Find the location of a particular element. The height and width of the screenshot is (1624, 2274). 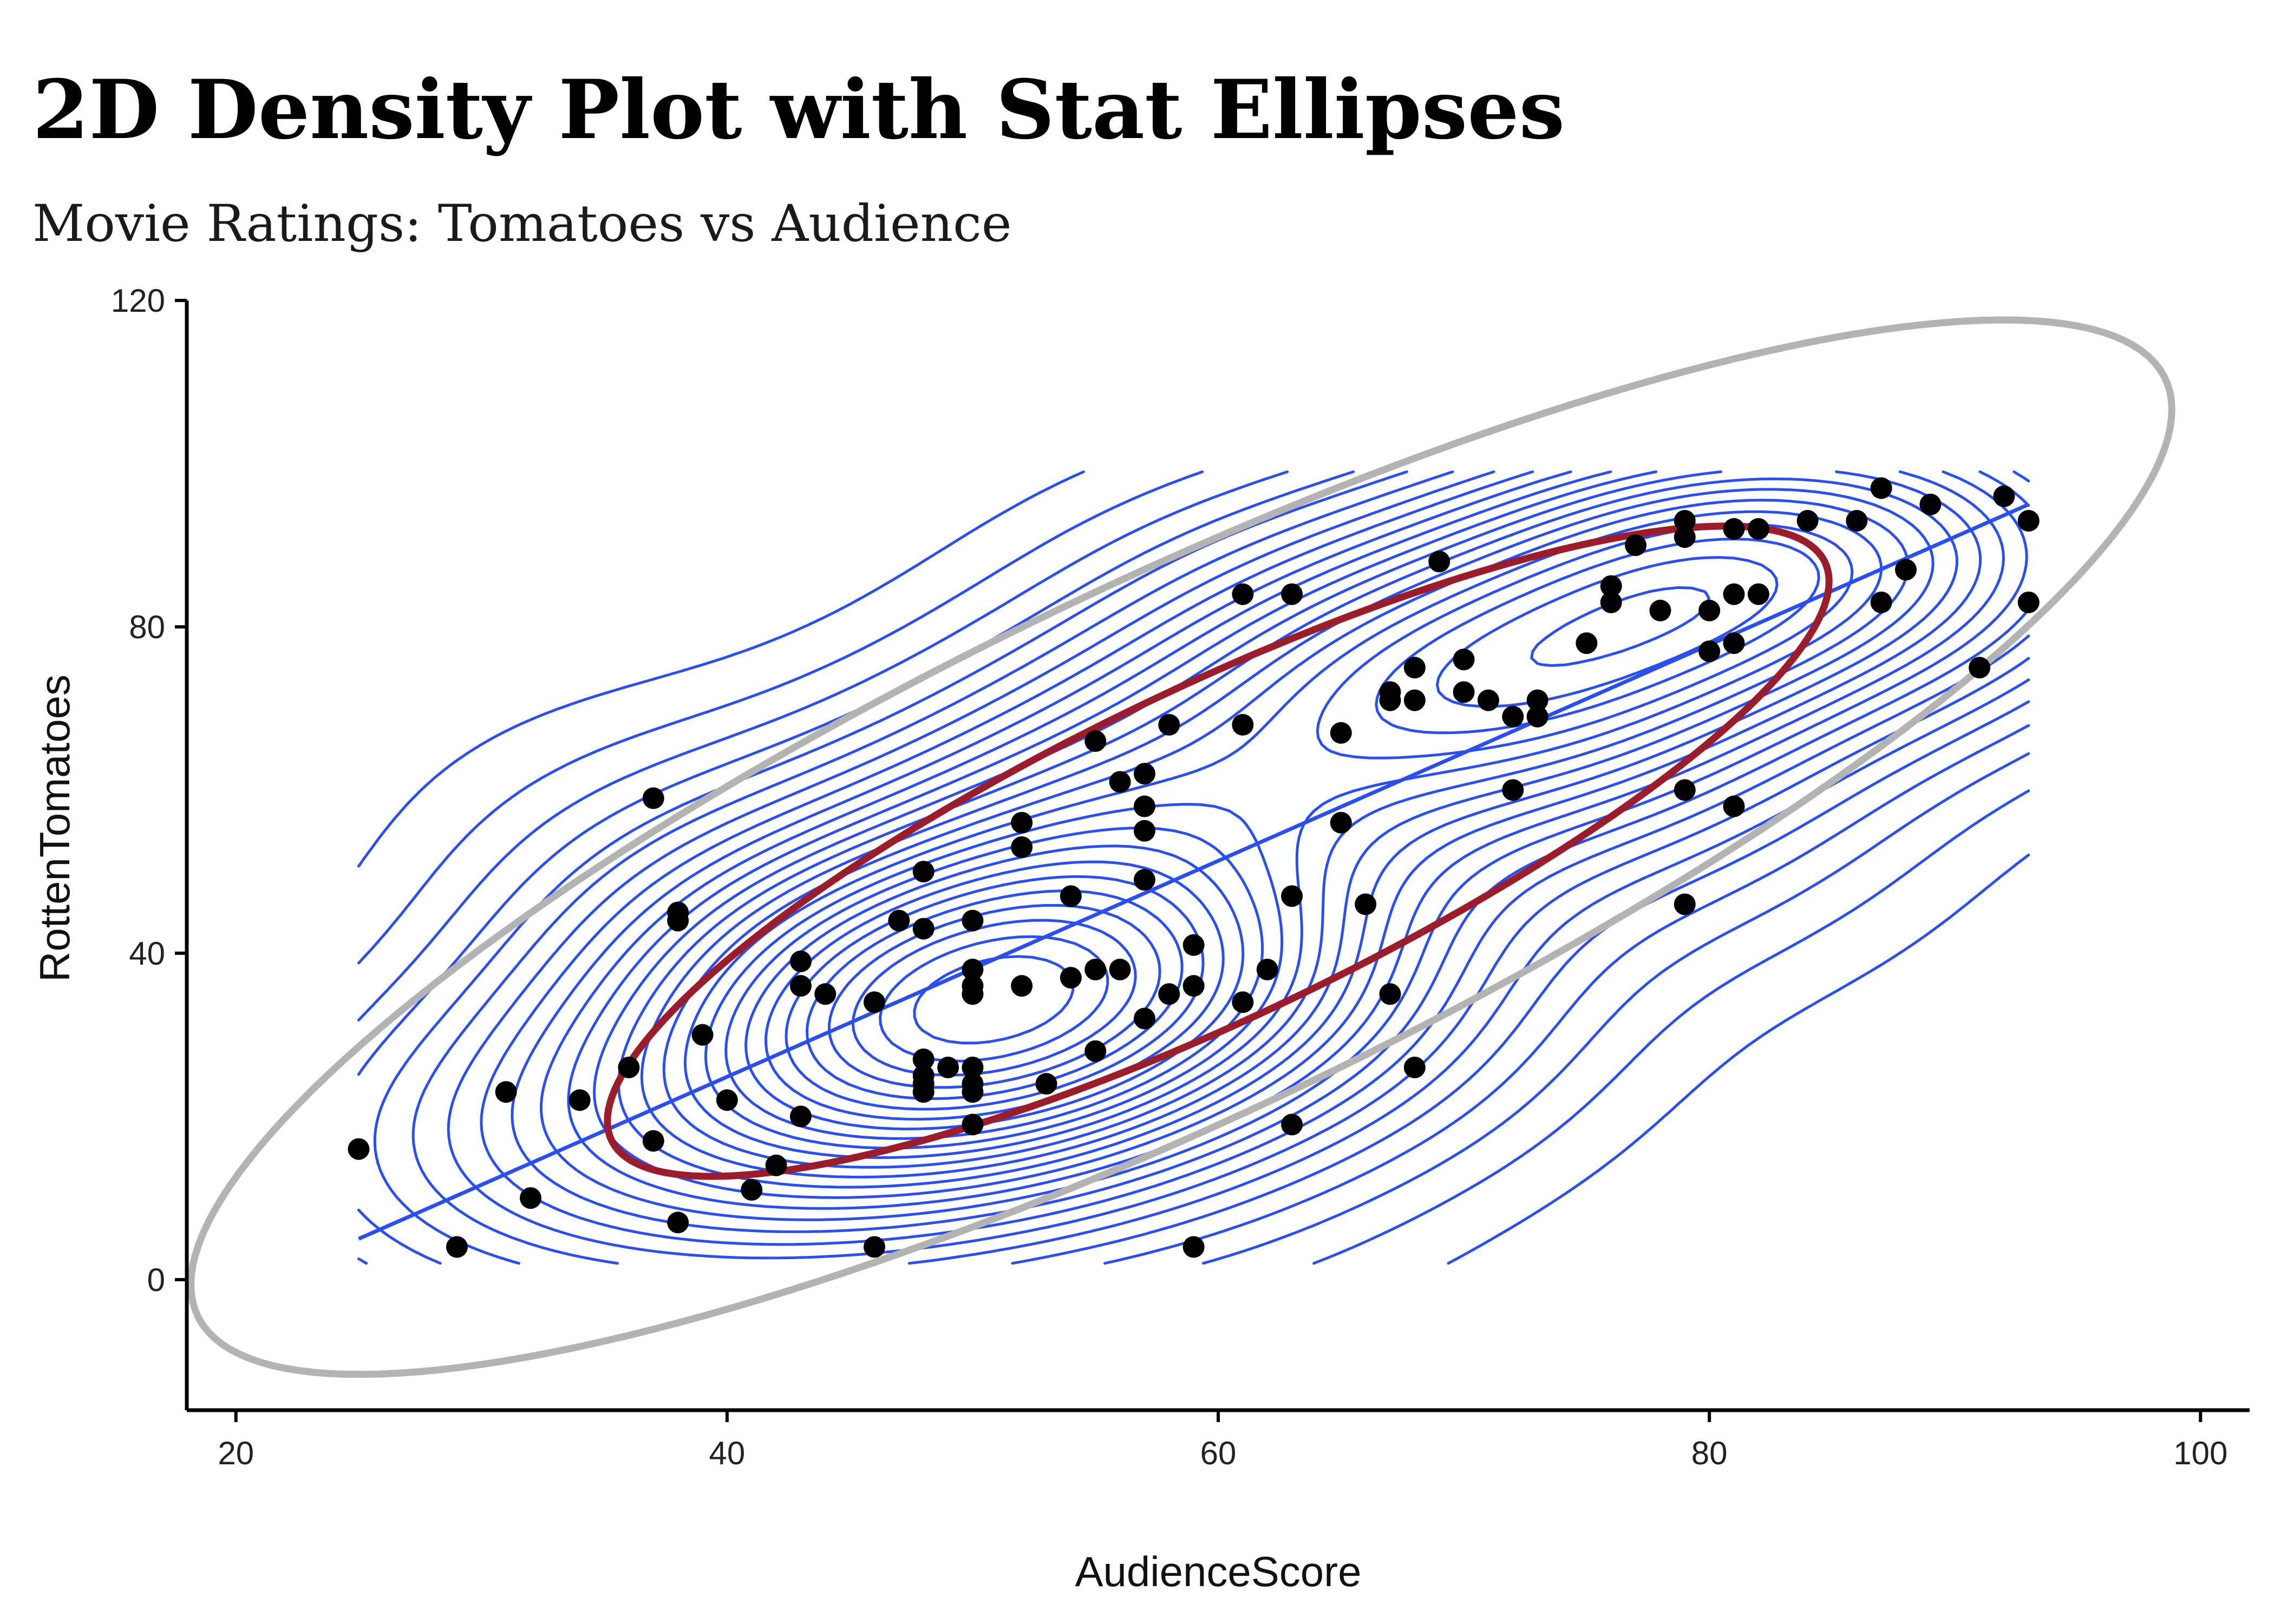

x-axis-title: AudienceScore is located at coordinates (1218, 1572).